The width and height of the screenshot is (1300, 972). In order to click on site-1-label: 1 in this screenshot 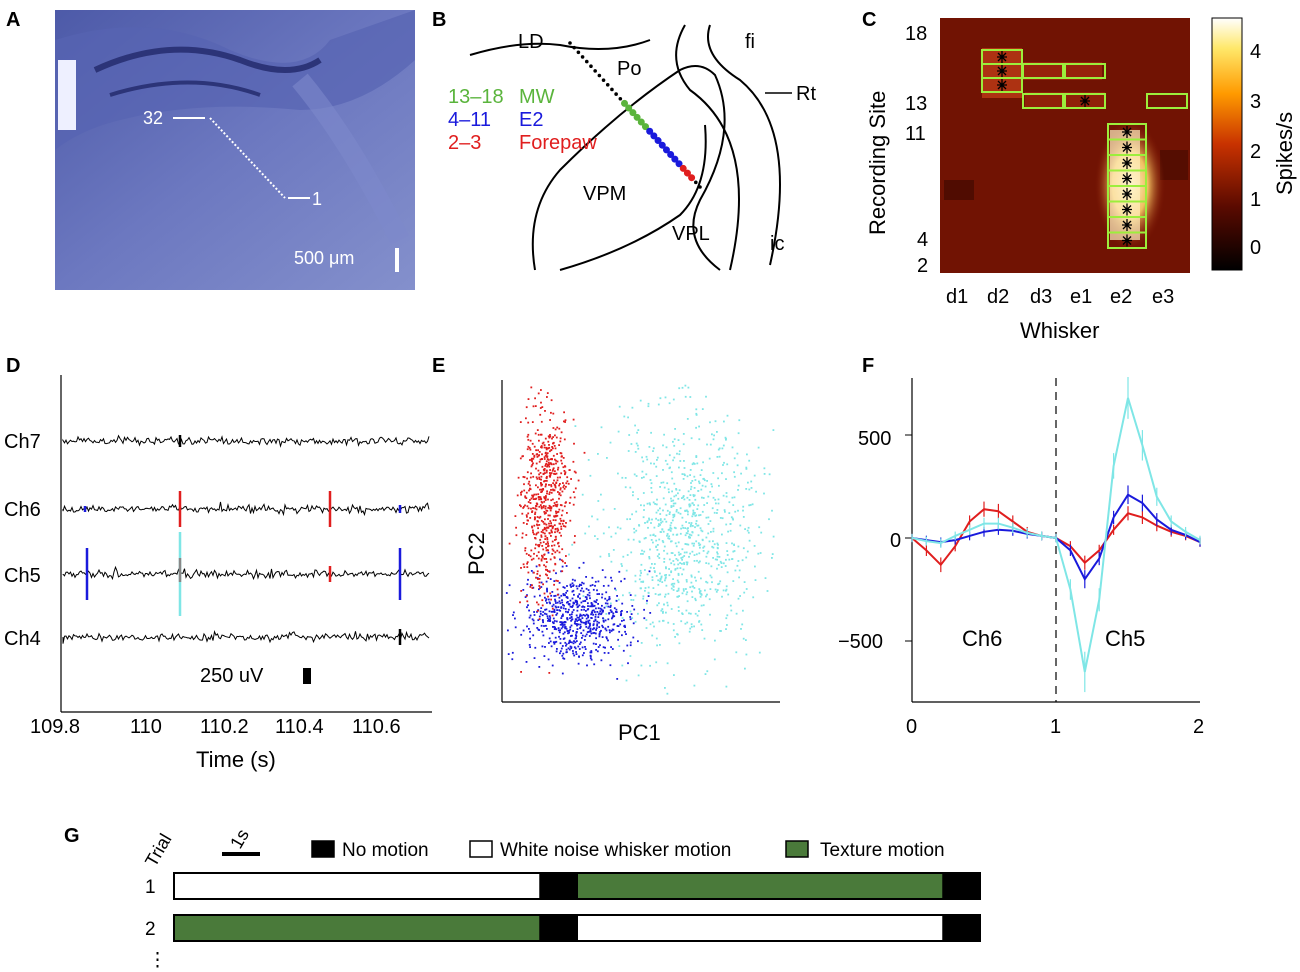, I will do `click(317, 199)`.